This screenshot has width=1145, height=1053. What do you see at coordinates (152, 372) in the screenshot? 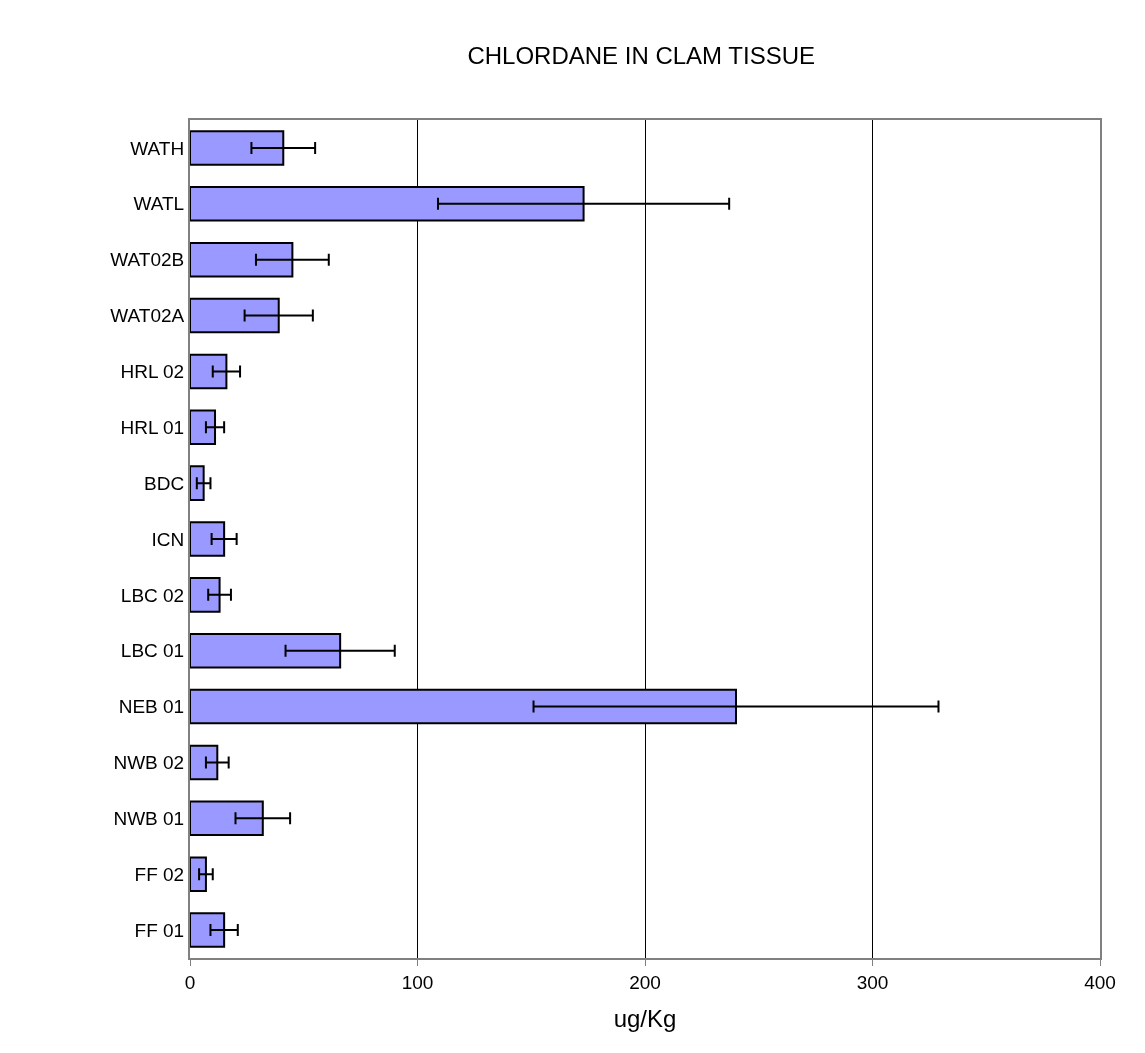
I see `y-tick-label: HRL 02` at bounding box center [152, 372].